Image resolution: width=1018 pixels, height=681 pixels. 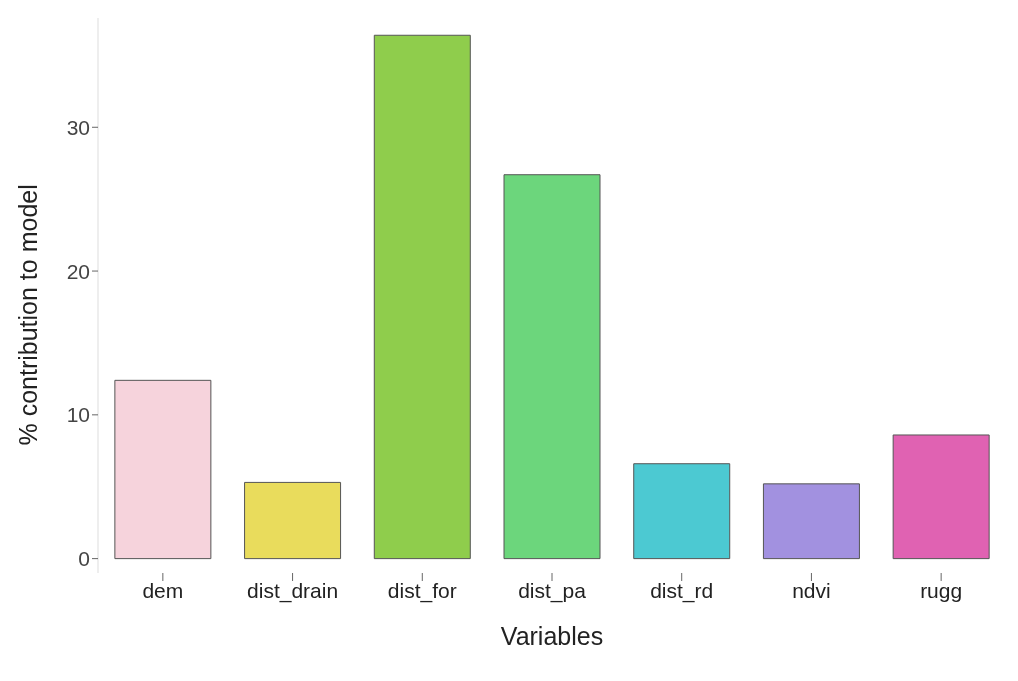 What do you see at coordinates (78, 271) in the screenshot?
I see `y-tick-label: 20` at bounding box center [78, 271].